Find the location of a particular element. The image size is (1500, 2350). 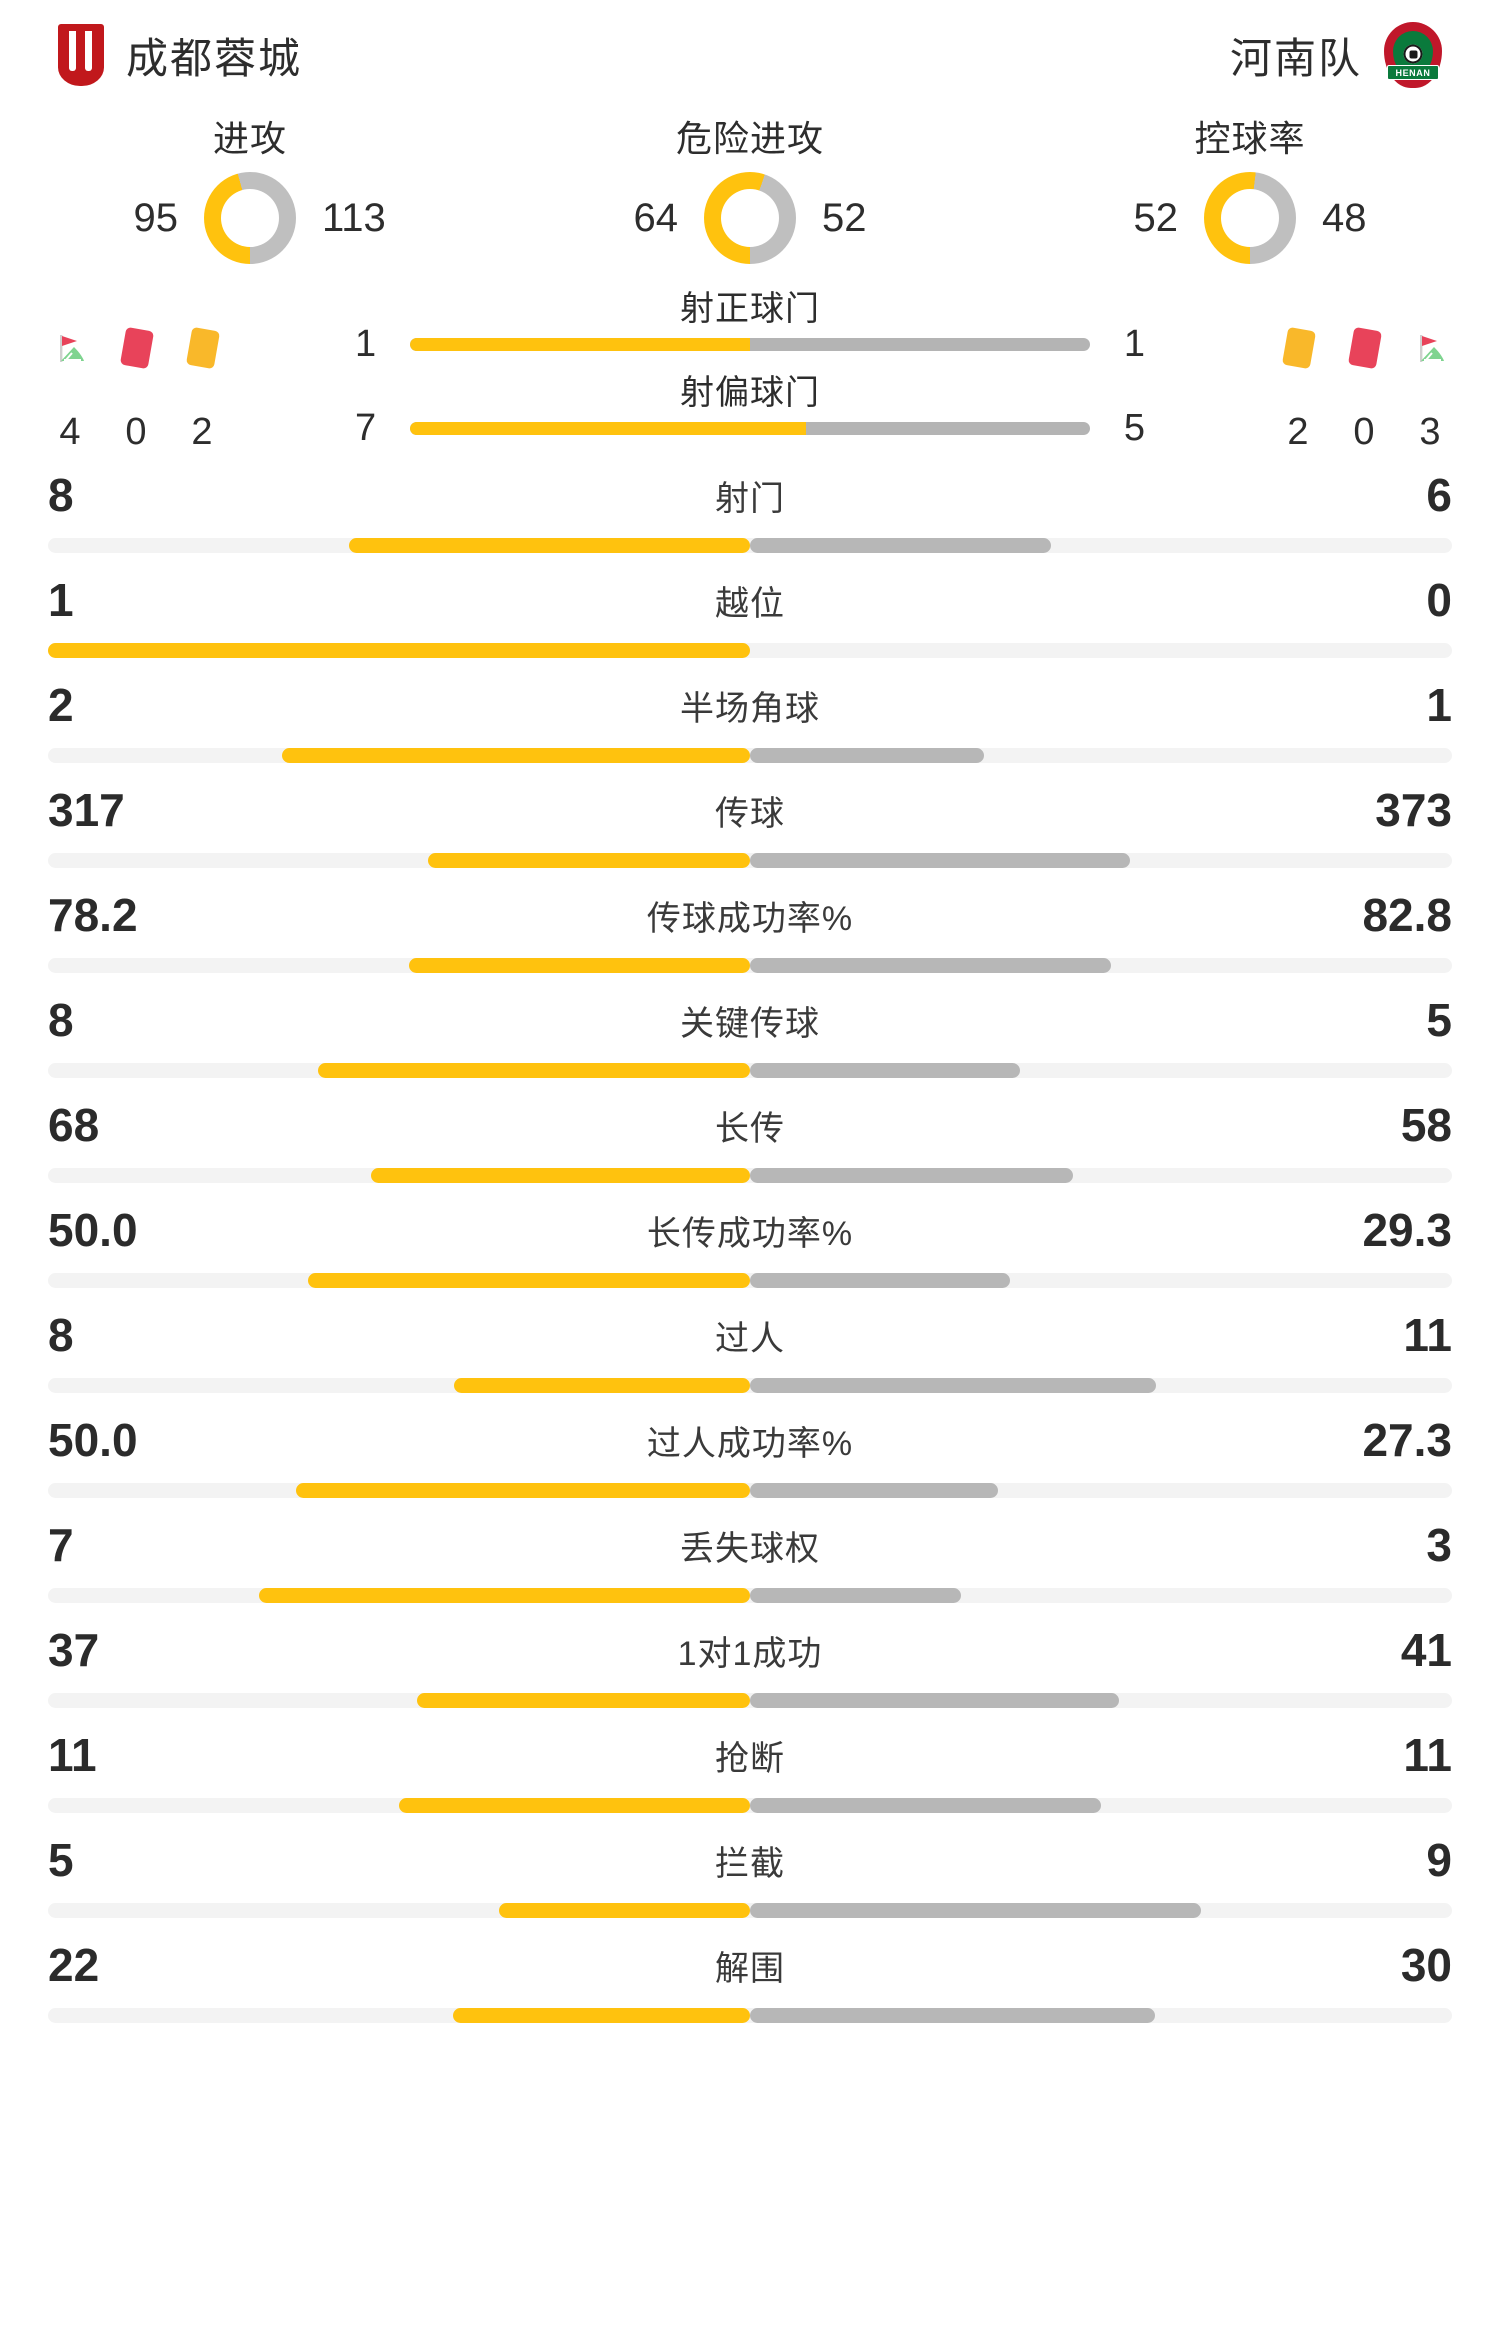

stat-label-12: 抢断 is located at coordinates (750, 1758).